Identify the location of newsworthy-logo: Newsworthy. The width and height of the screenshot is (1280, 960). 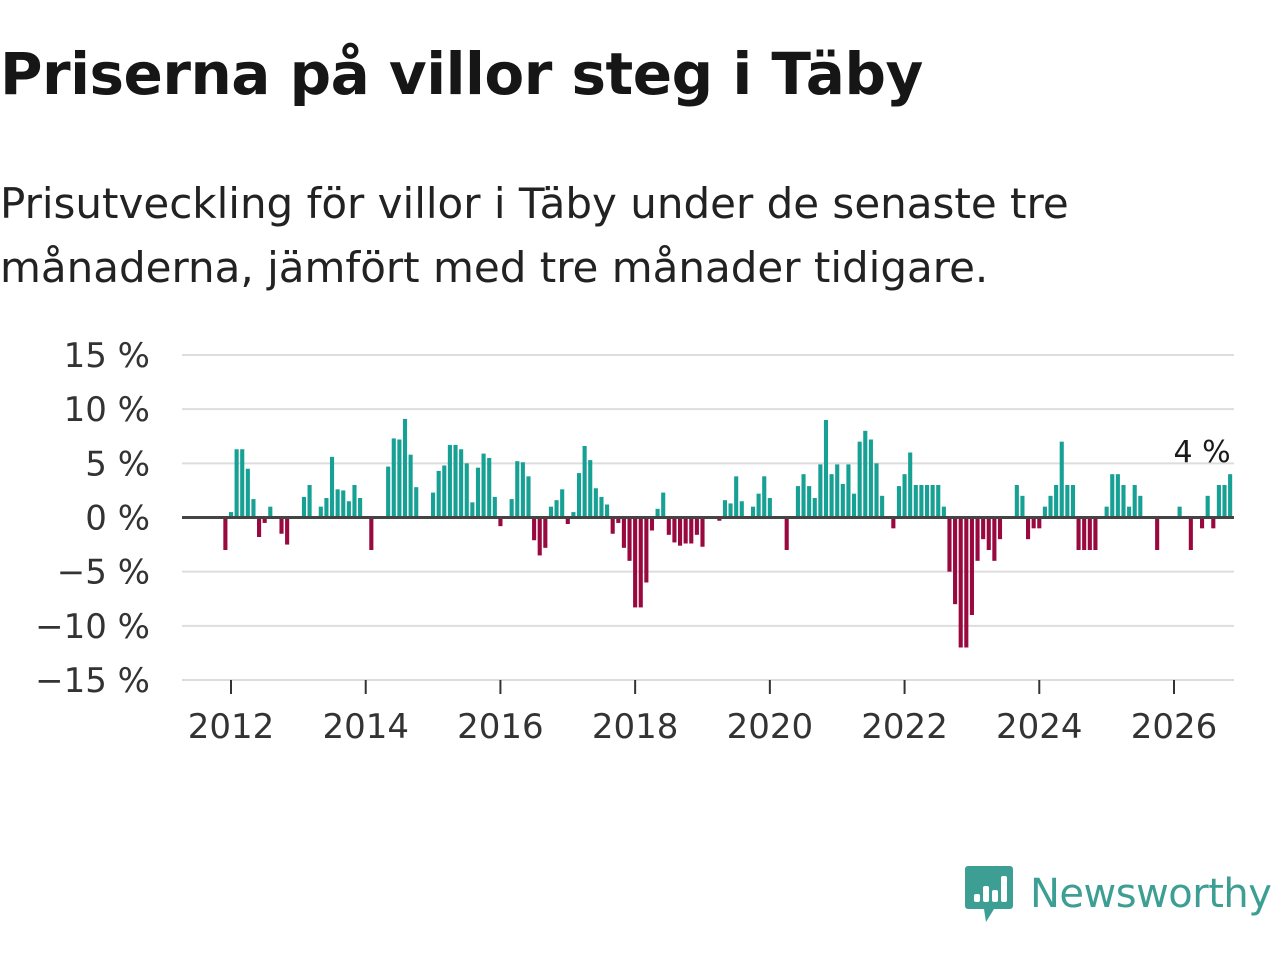
(1118, 894).